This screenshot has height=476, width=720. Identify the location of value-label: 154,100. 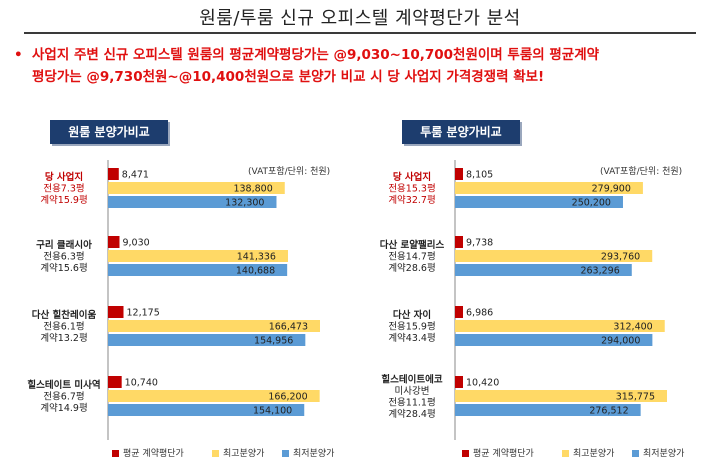
(272, 411).